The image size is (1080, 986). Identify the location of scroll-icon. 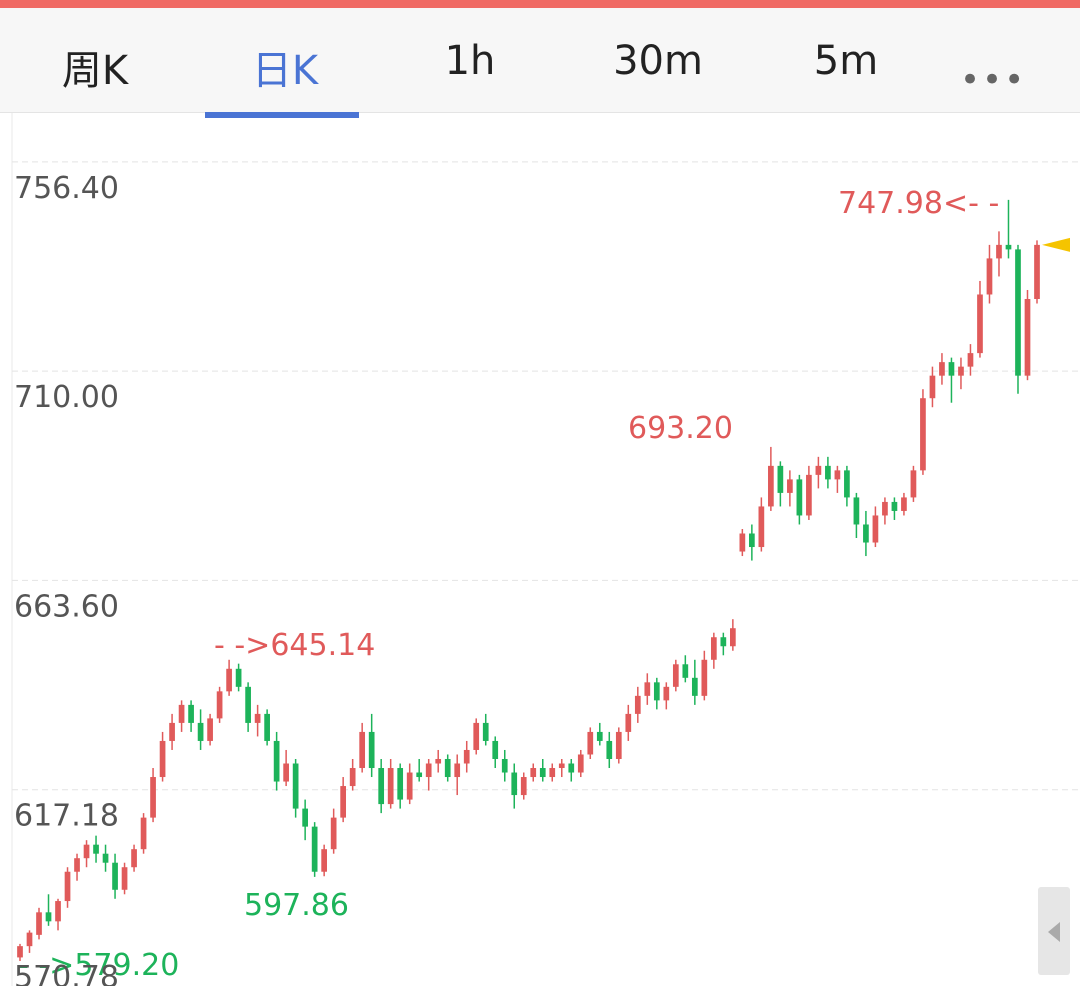
(1054, 932).